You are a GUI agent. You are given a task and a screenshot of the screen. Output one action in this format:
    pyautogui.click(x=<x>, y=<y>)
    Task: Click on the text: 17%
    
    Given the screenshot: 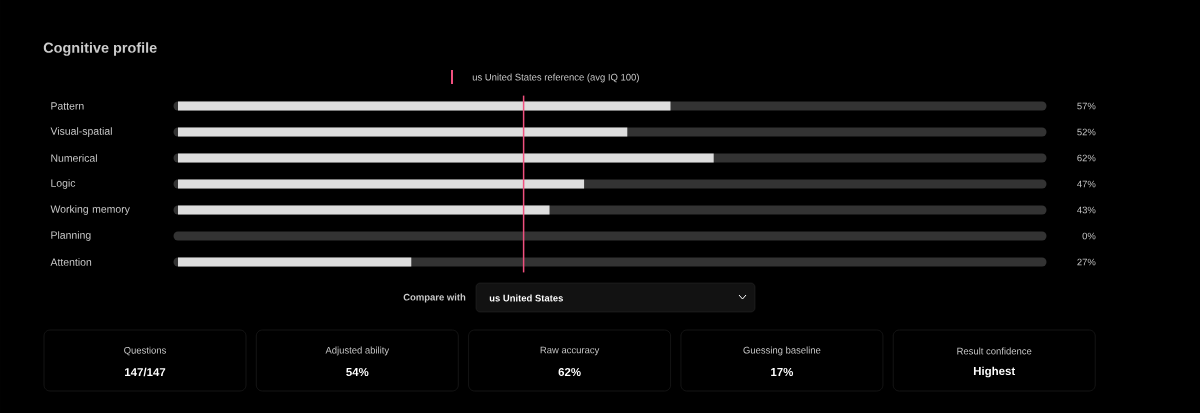 What is the action you would take?
    pyautogui.click(x=782, y=372)
    